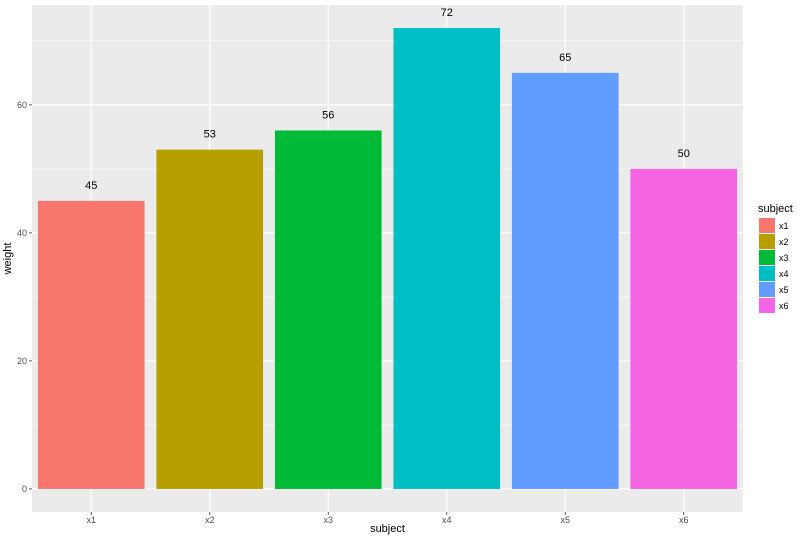  Describe the element at coordinates (684, 328) in the screenshot. I see `bar-x6` at that location.